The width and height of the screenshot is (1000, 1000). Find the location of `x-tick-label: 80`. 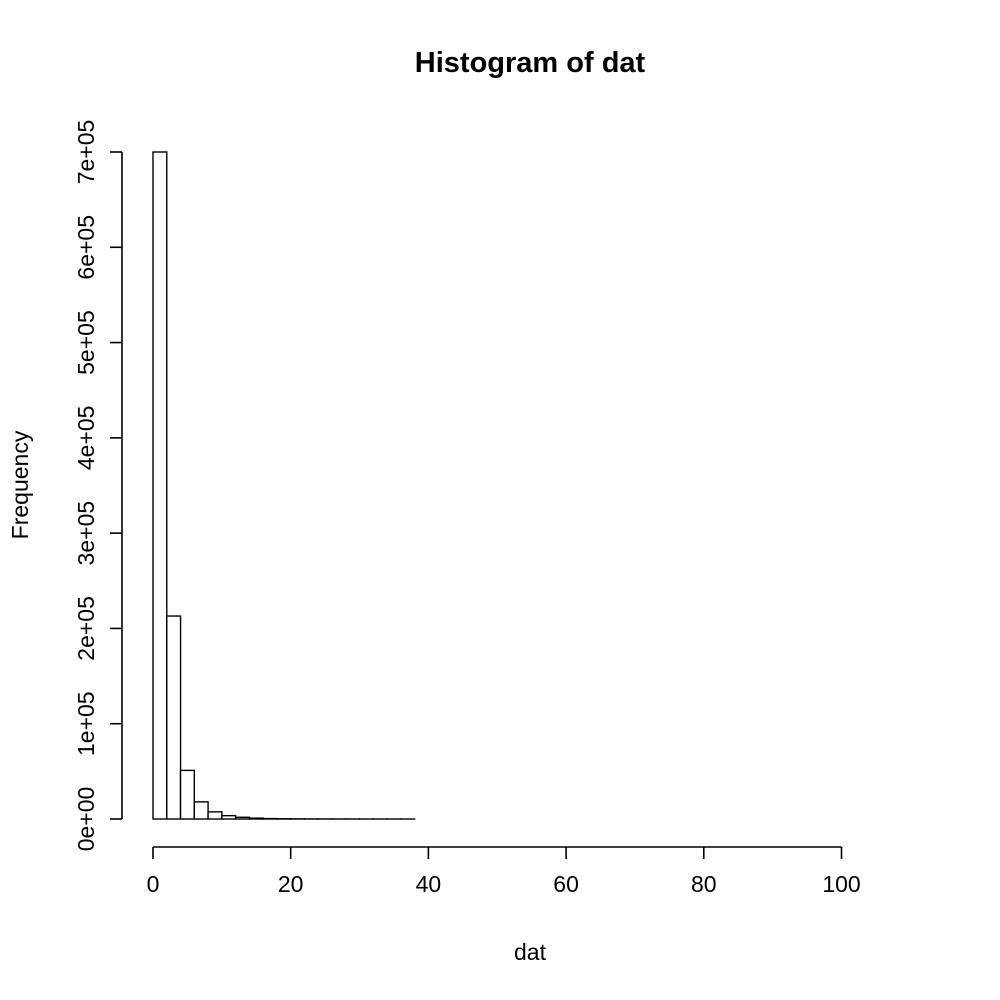

x-tick-label: 80 is located at coordinates (704, 884).